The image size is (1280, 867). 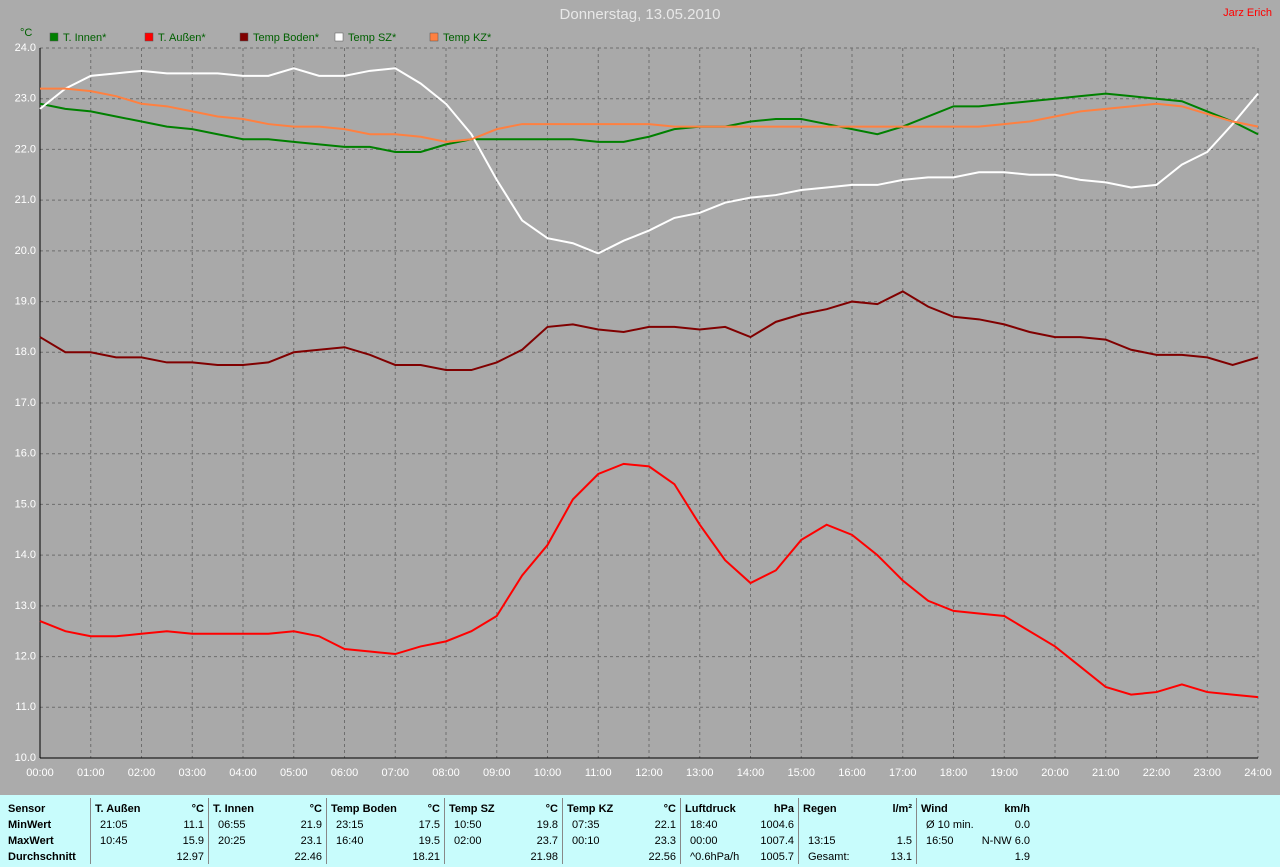 I want to click on y-tick-label: 17.0, so click(x=25, y=403).